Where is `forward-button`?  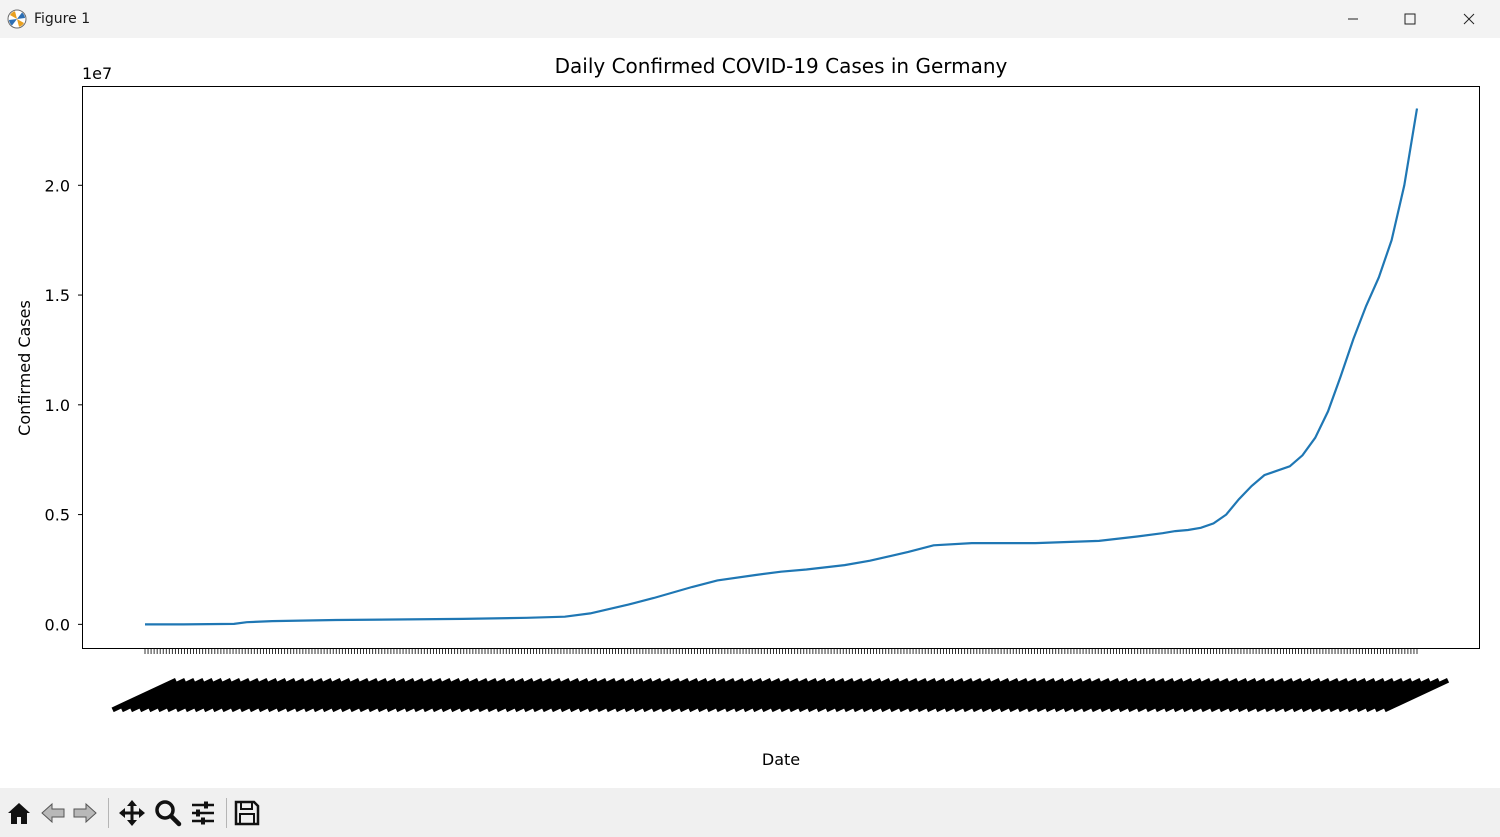
forward-button is located at coordinates (85, 813).